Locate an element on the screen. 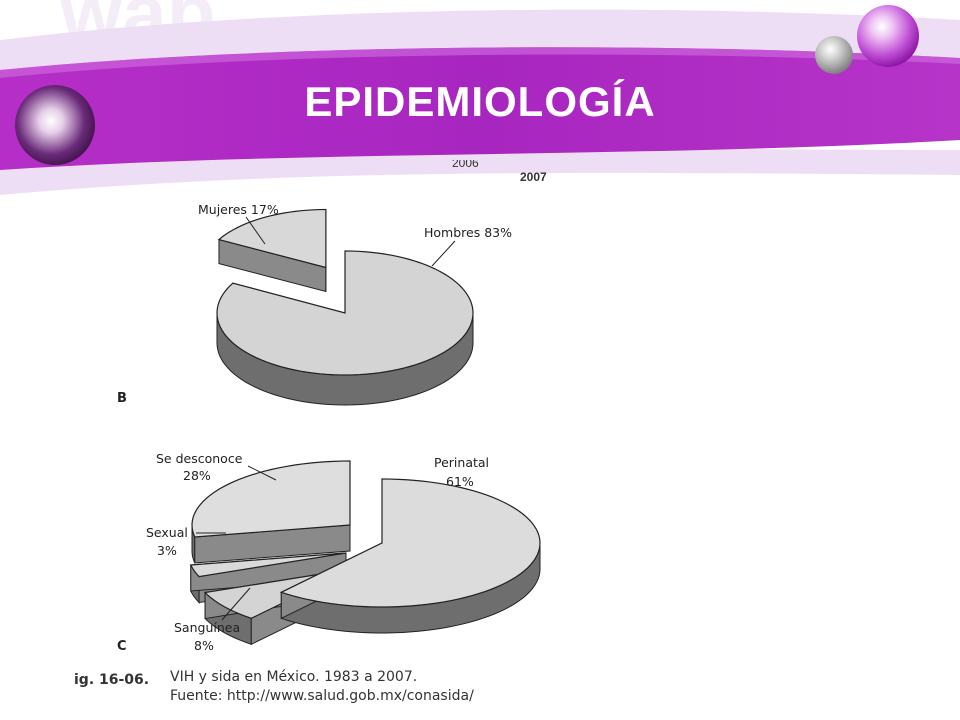 The image size is (960, 720). figure-caption-label: ig. 16-06. is located at coordinates (112, 680).